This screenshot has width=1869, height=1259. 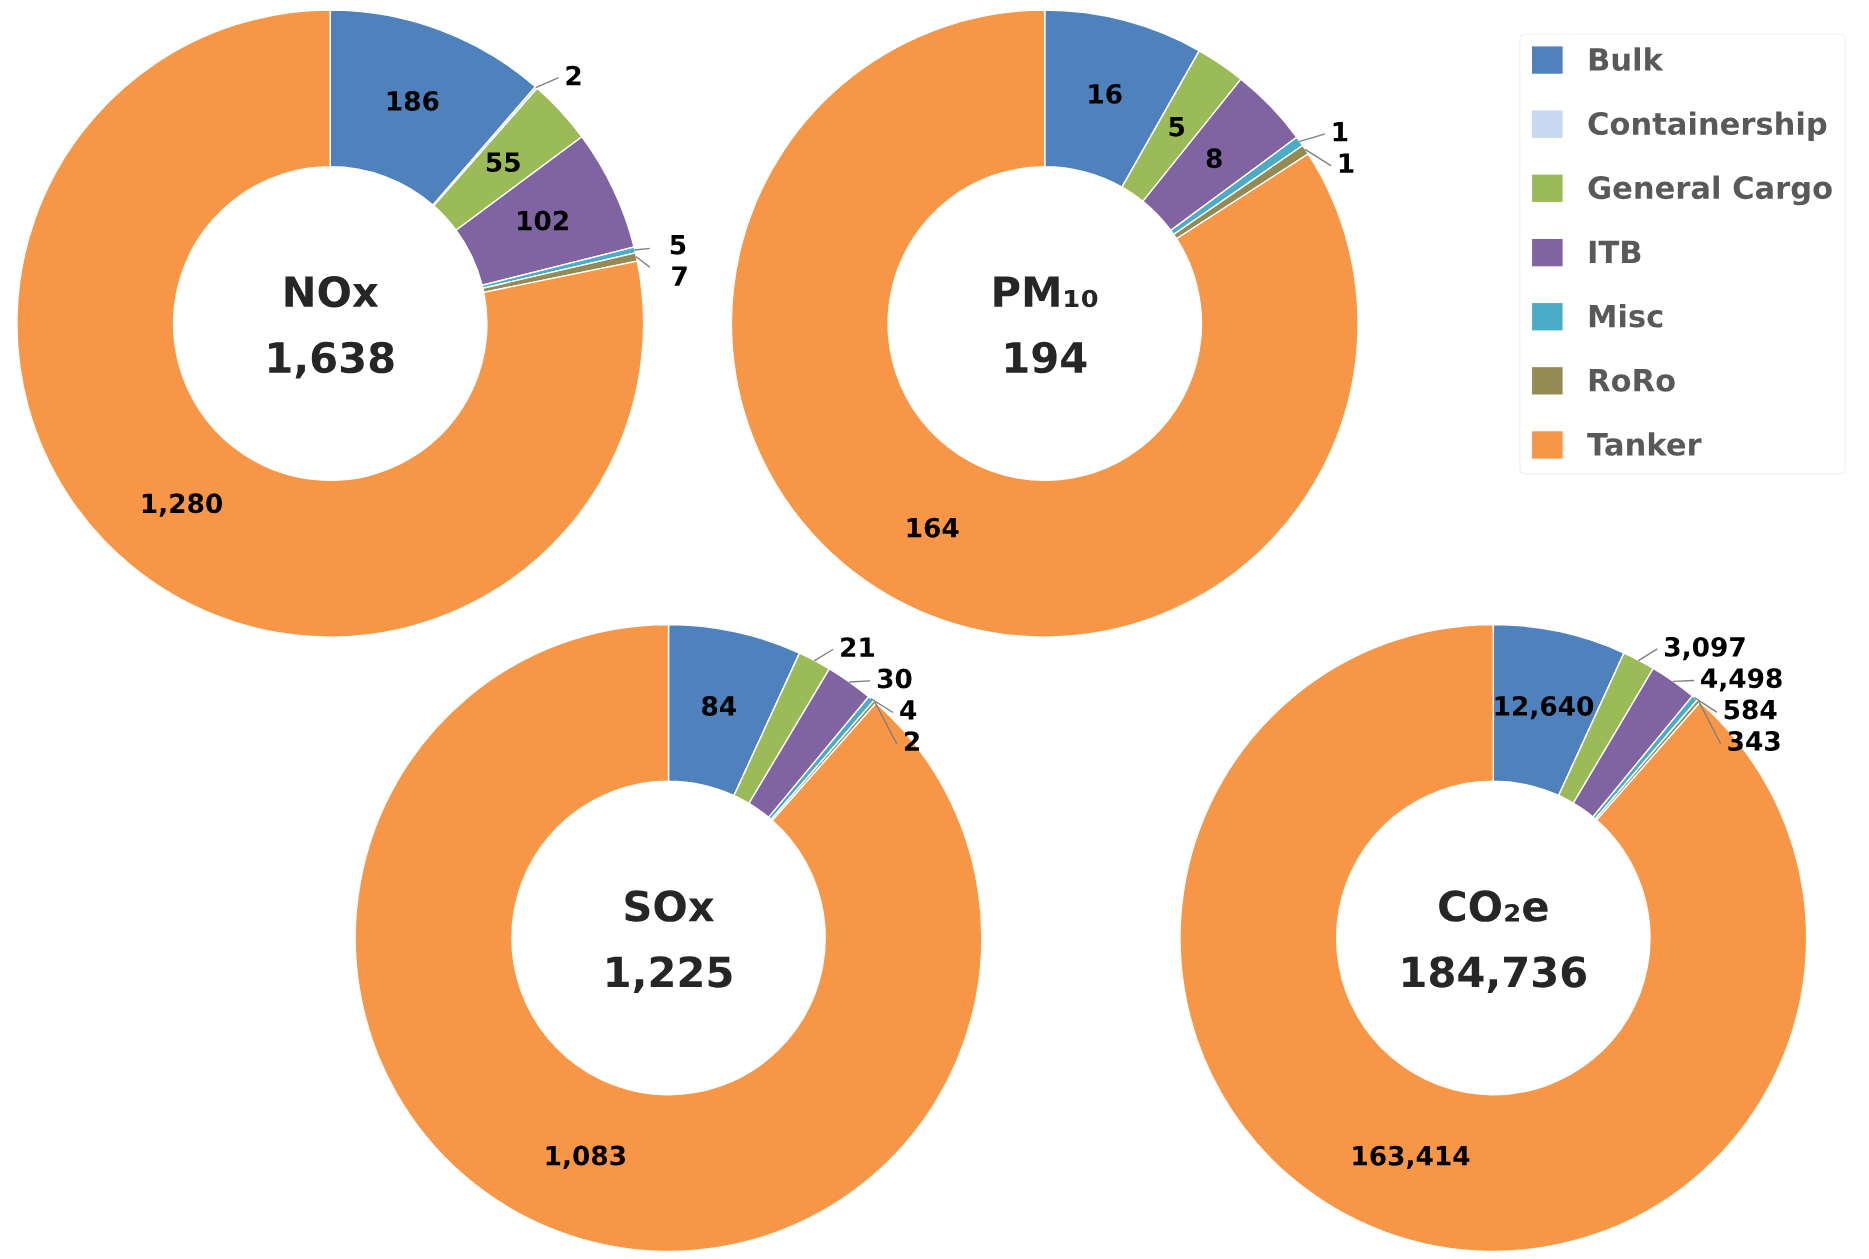 I want to click on data-label: 7, so click(x=679, y=276).